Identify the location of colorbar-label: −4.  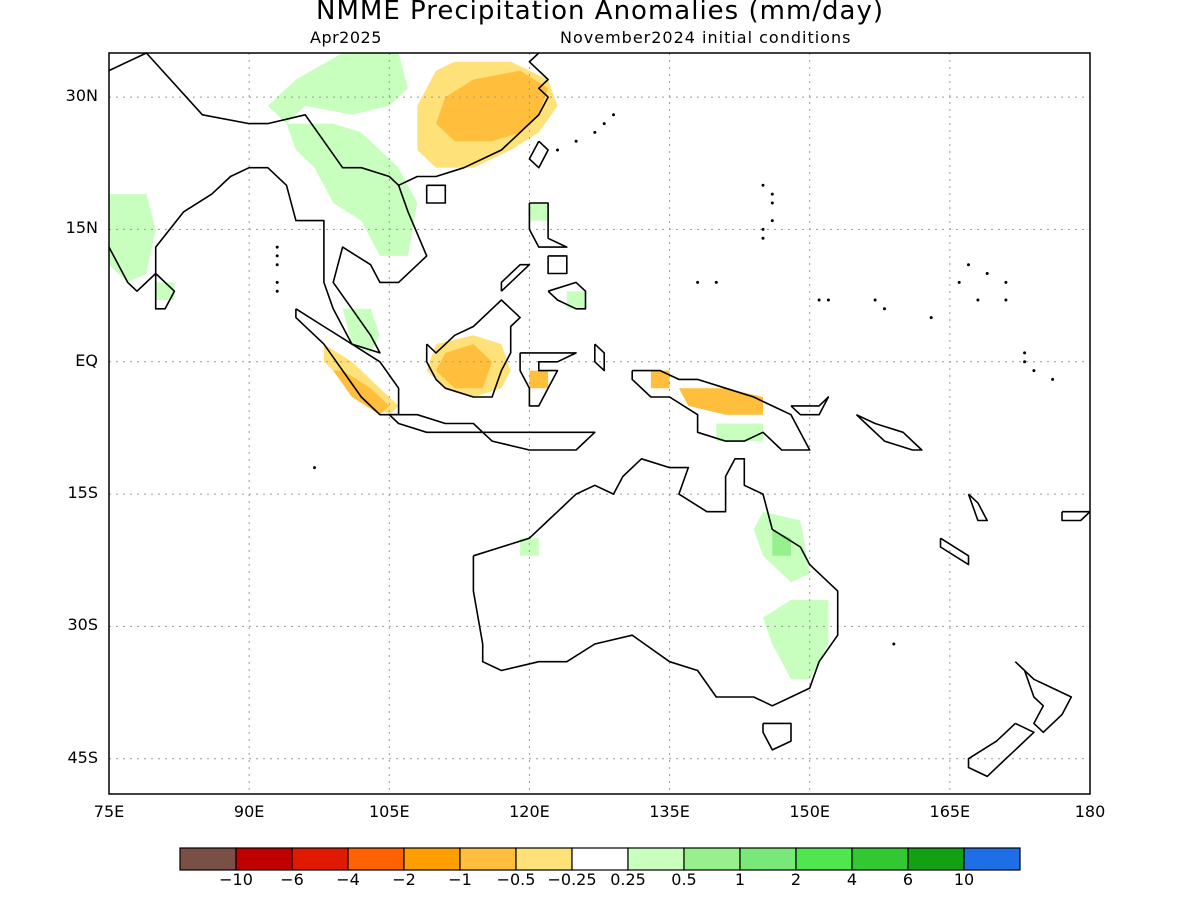
(348, 879).